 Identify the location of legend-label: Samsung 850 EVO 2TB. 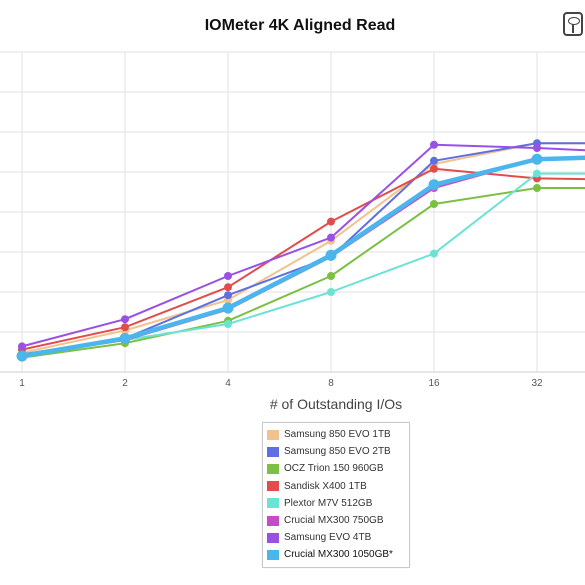
(337, 452).